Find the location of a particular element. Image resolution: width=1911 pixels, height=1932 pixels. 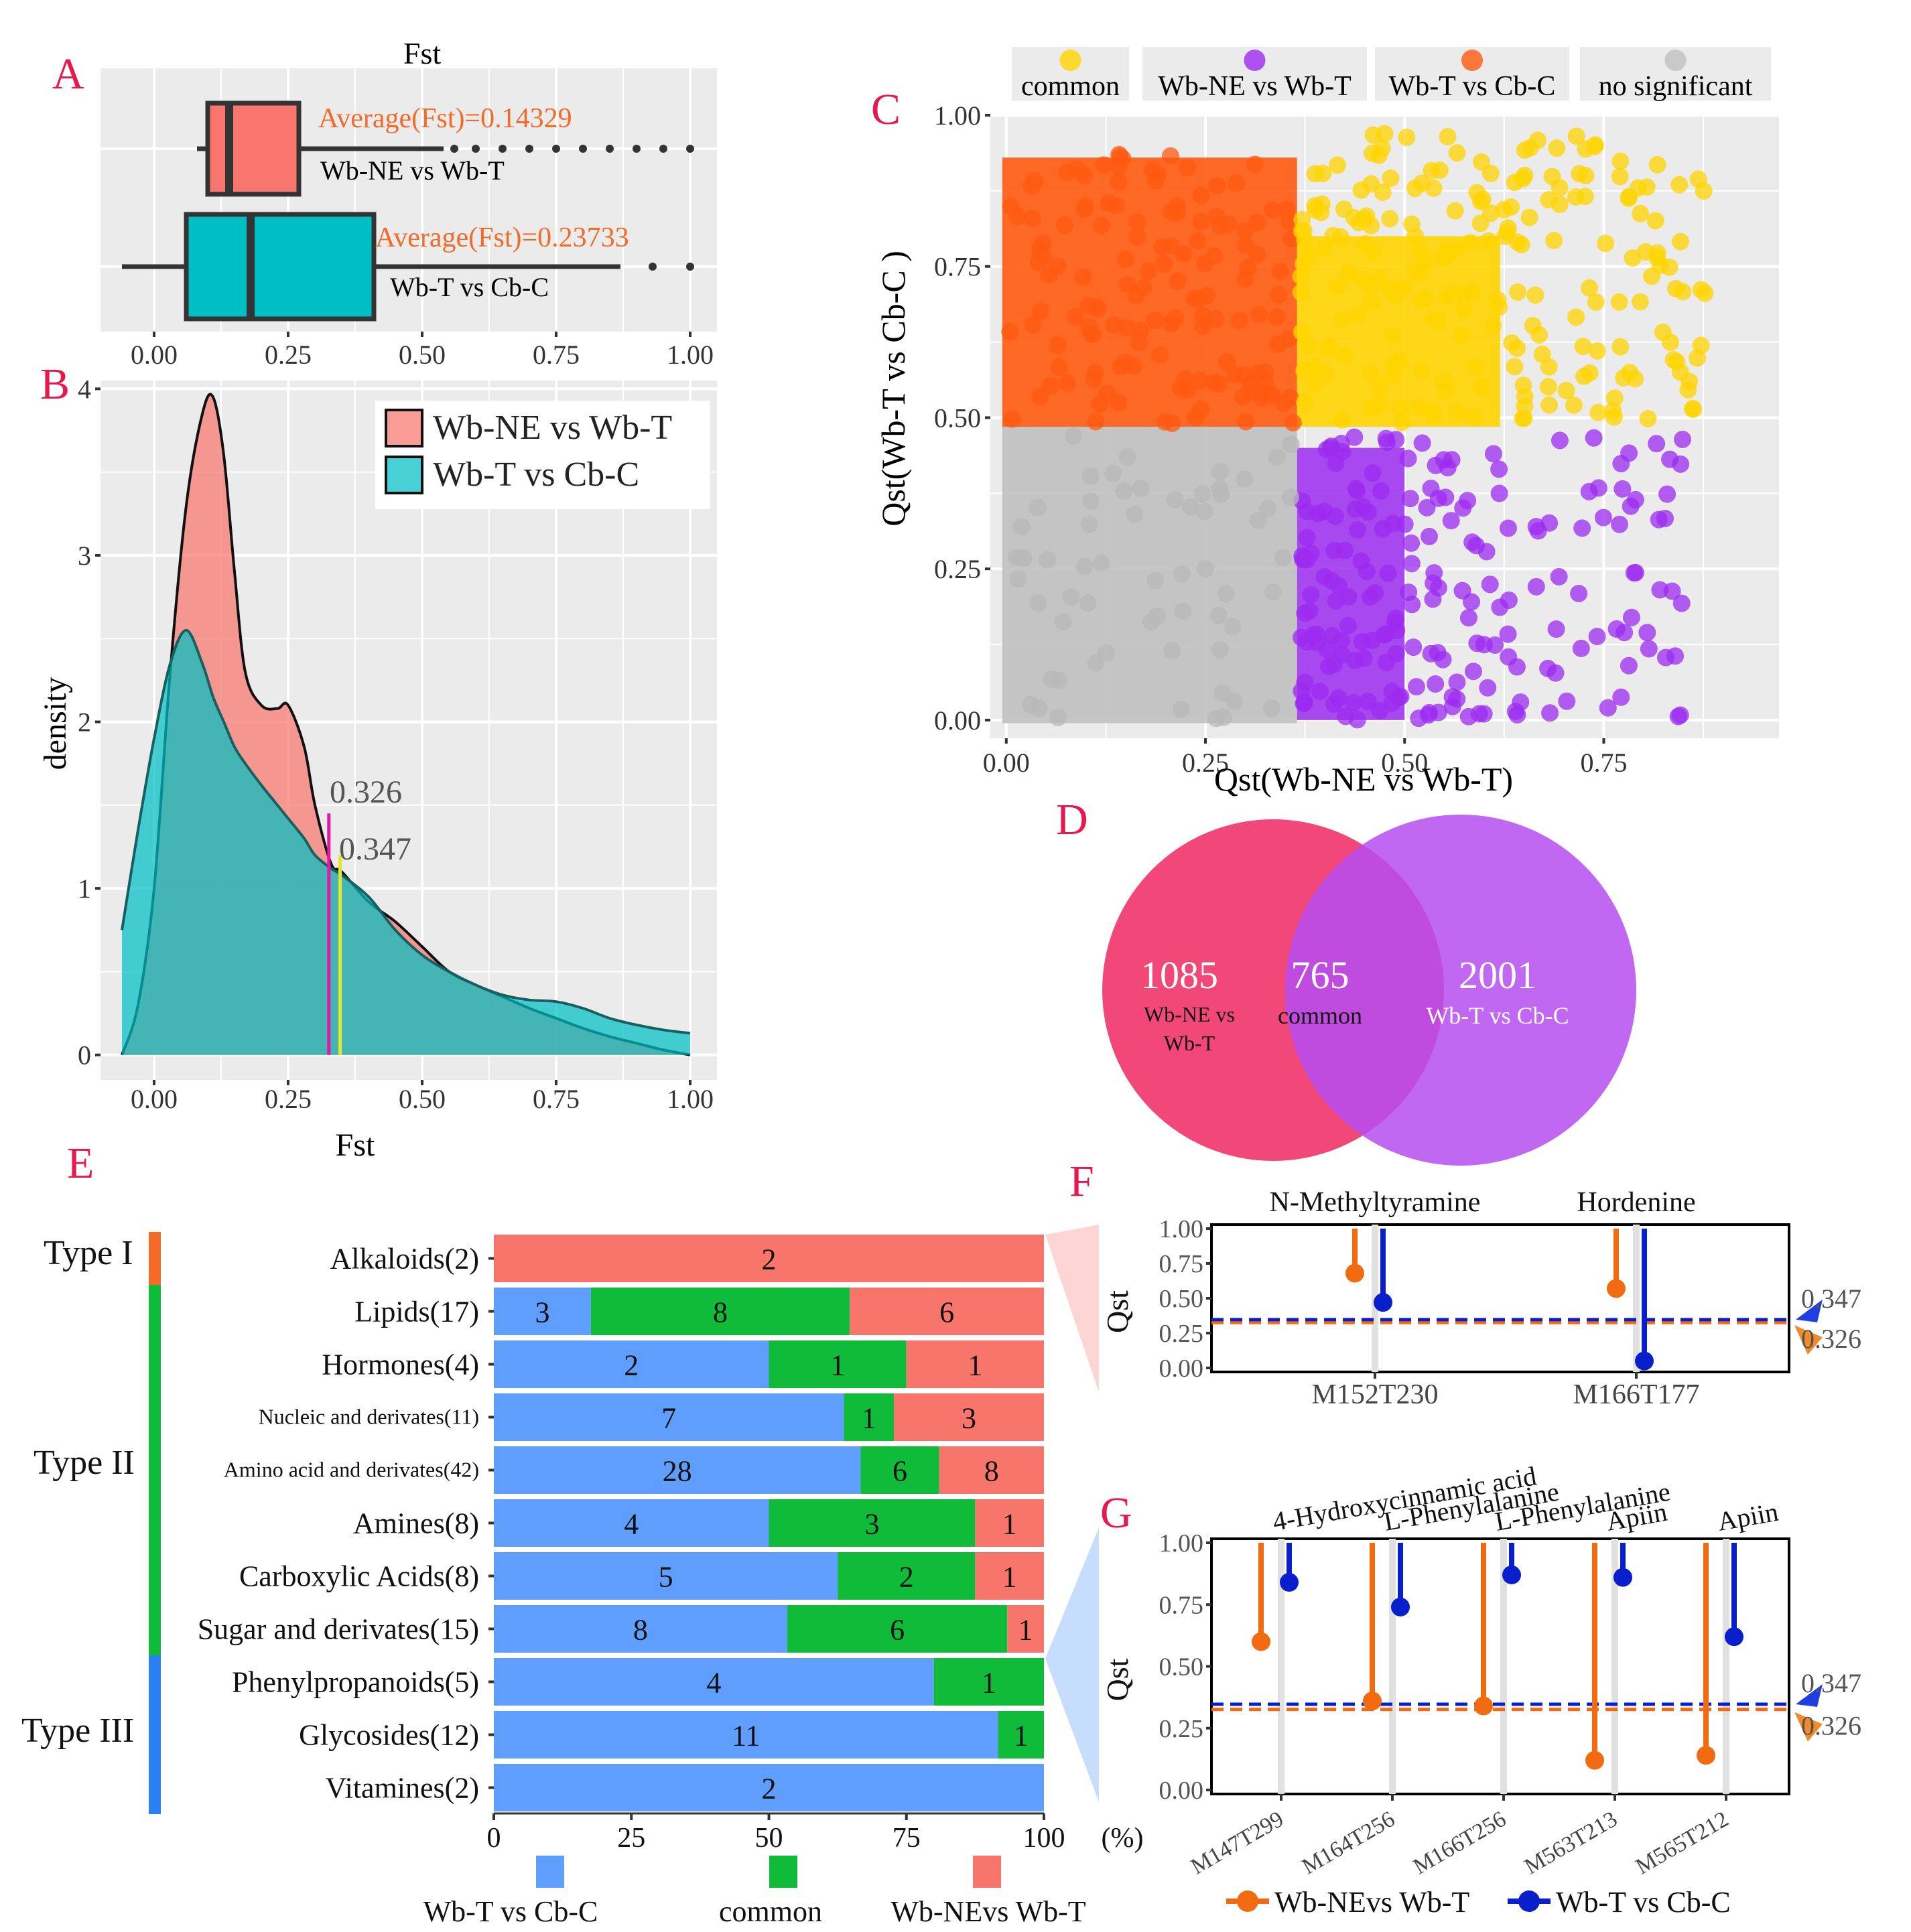

panel-e-unit-label: (%) is located at coordinates (1123, 1838).